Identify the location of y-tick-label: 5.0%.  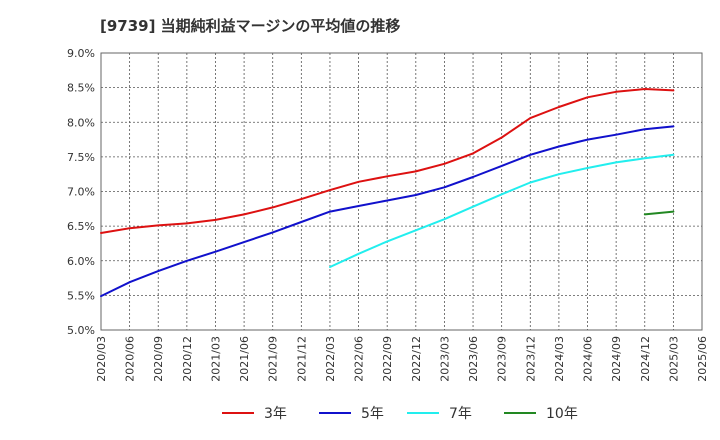
(81, 330).